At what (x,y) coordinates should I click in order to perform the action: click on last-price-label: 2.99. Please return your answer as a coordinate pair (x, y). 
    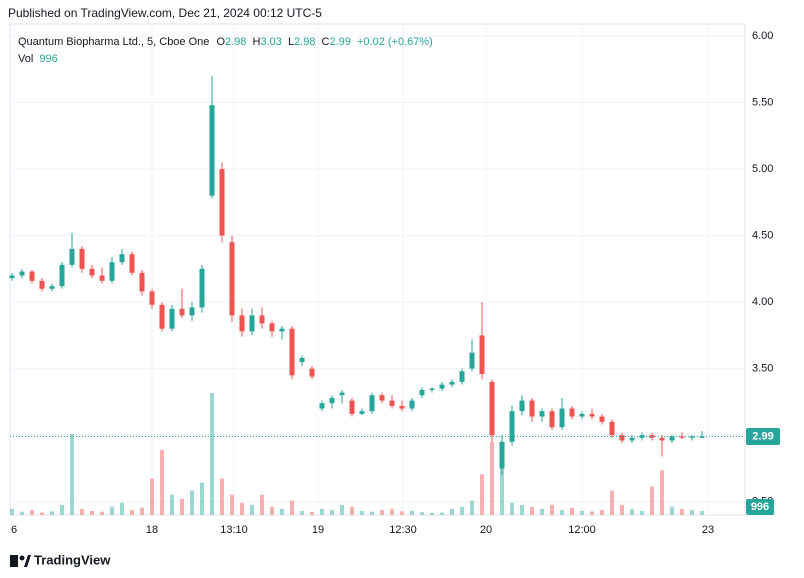
    Looking at the image, I should click on (762, 436).